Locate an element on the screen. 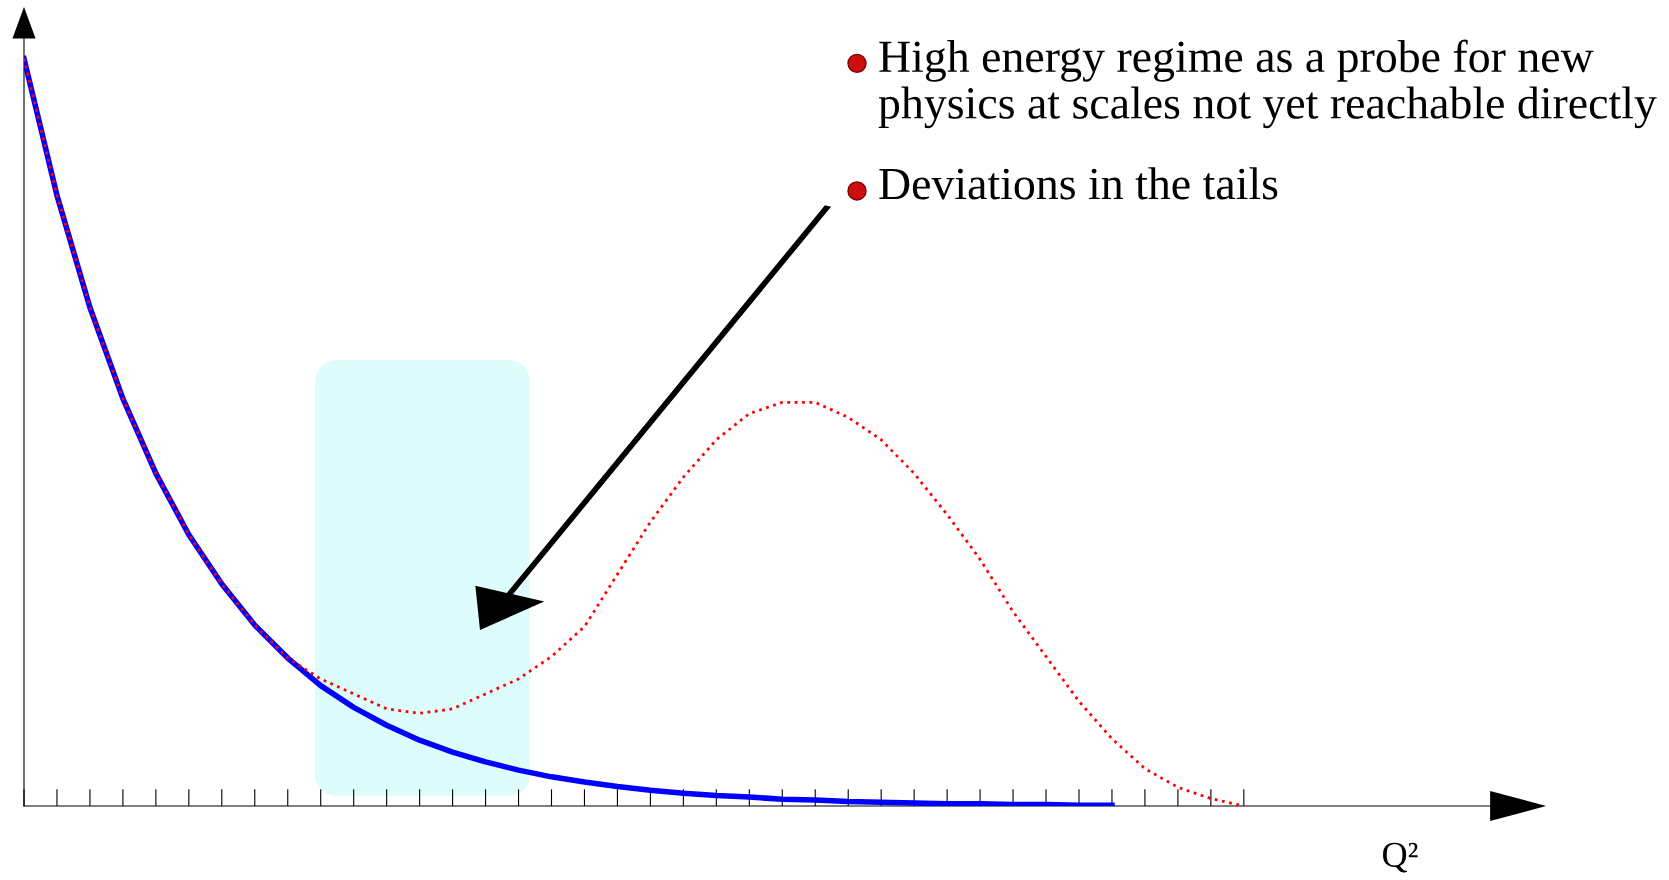  x-axis-title: Q² is located at coordinates (1400, 857).